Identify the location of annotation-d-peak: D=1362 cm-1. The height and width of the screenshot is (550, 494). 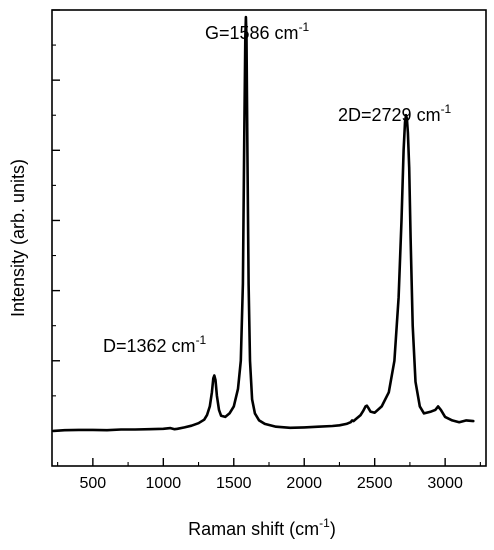
(155, 344).